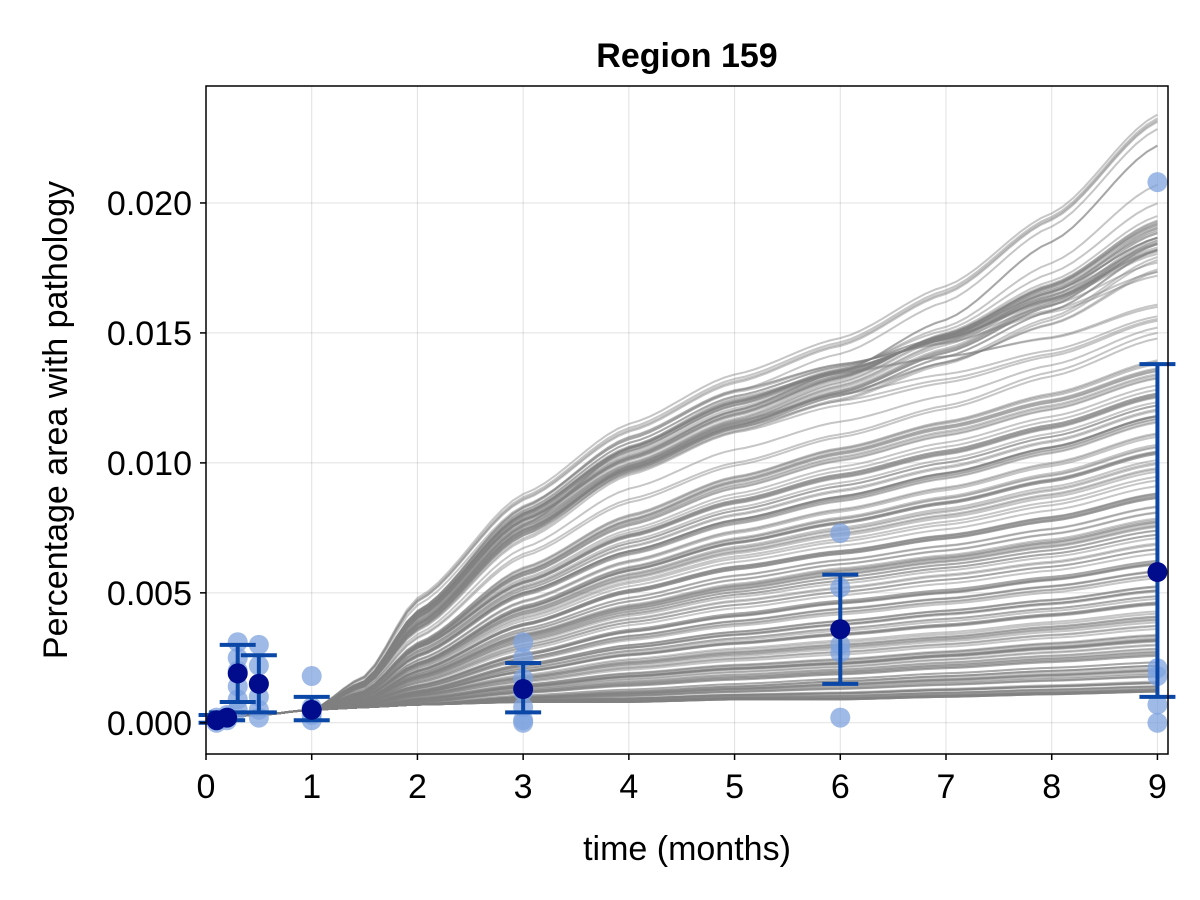 The width and height of the screenshot is (1200, 900). I want to click on x-tick-label: 5, so click(734, 787).